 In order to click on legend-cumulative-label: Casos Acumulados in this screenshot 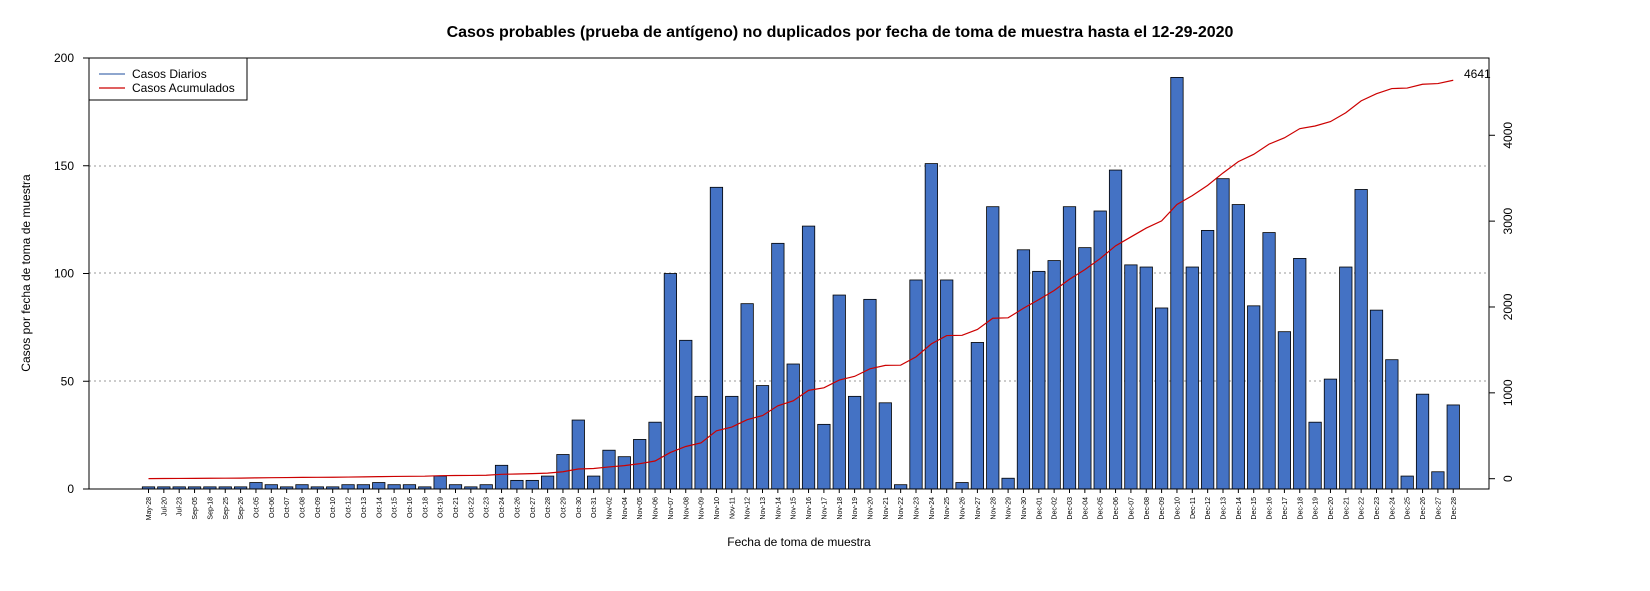, I will do `click(183, 88)`.